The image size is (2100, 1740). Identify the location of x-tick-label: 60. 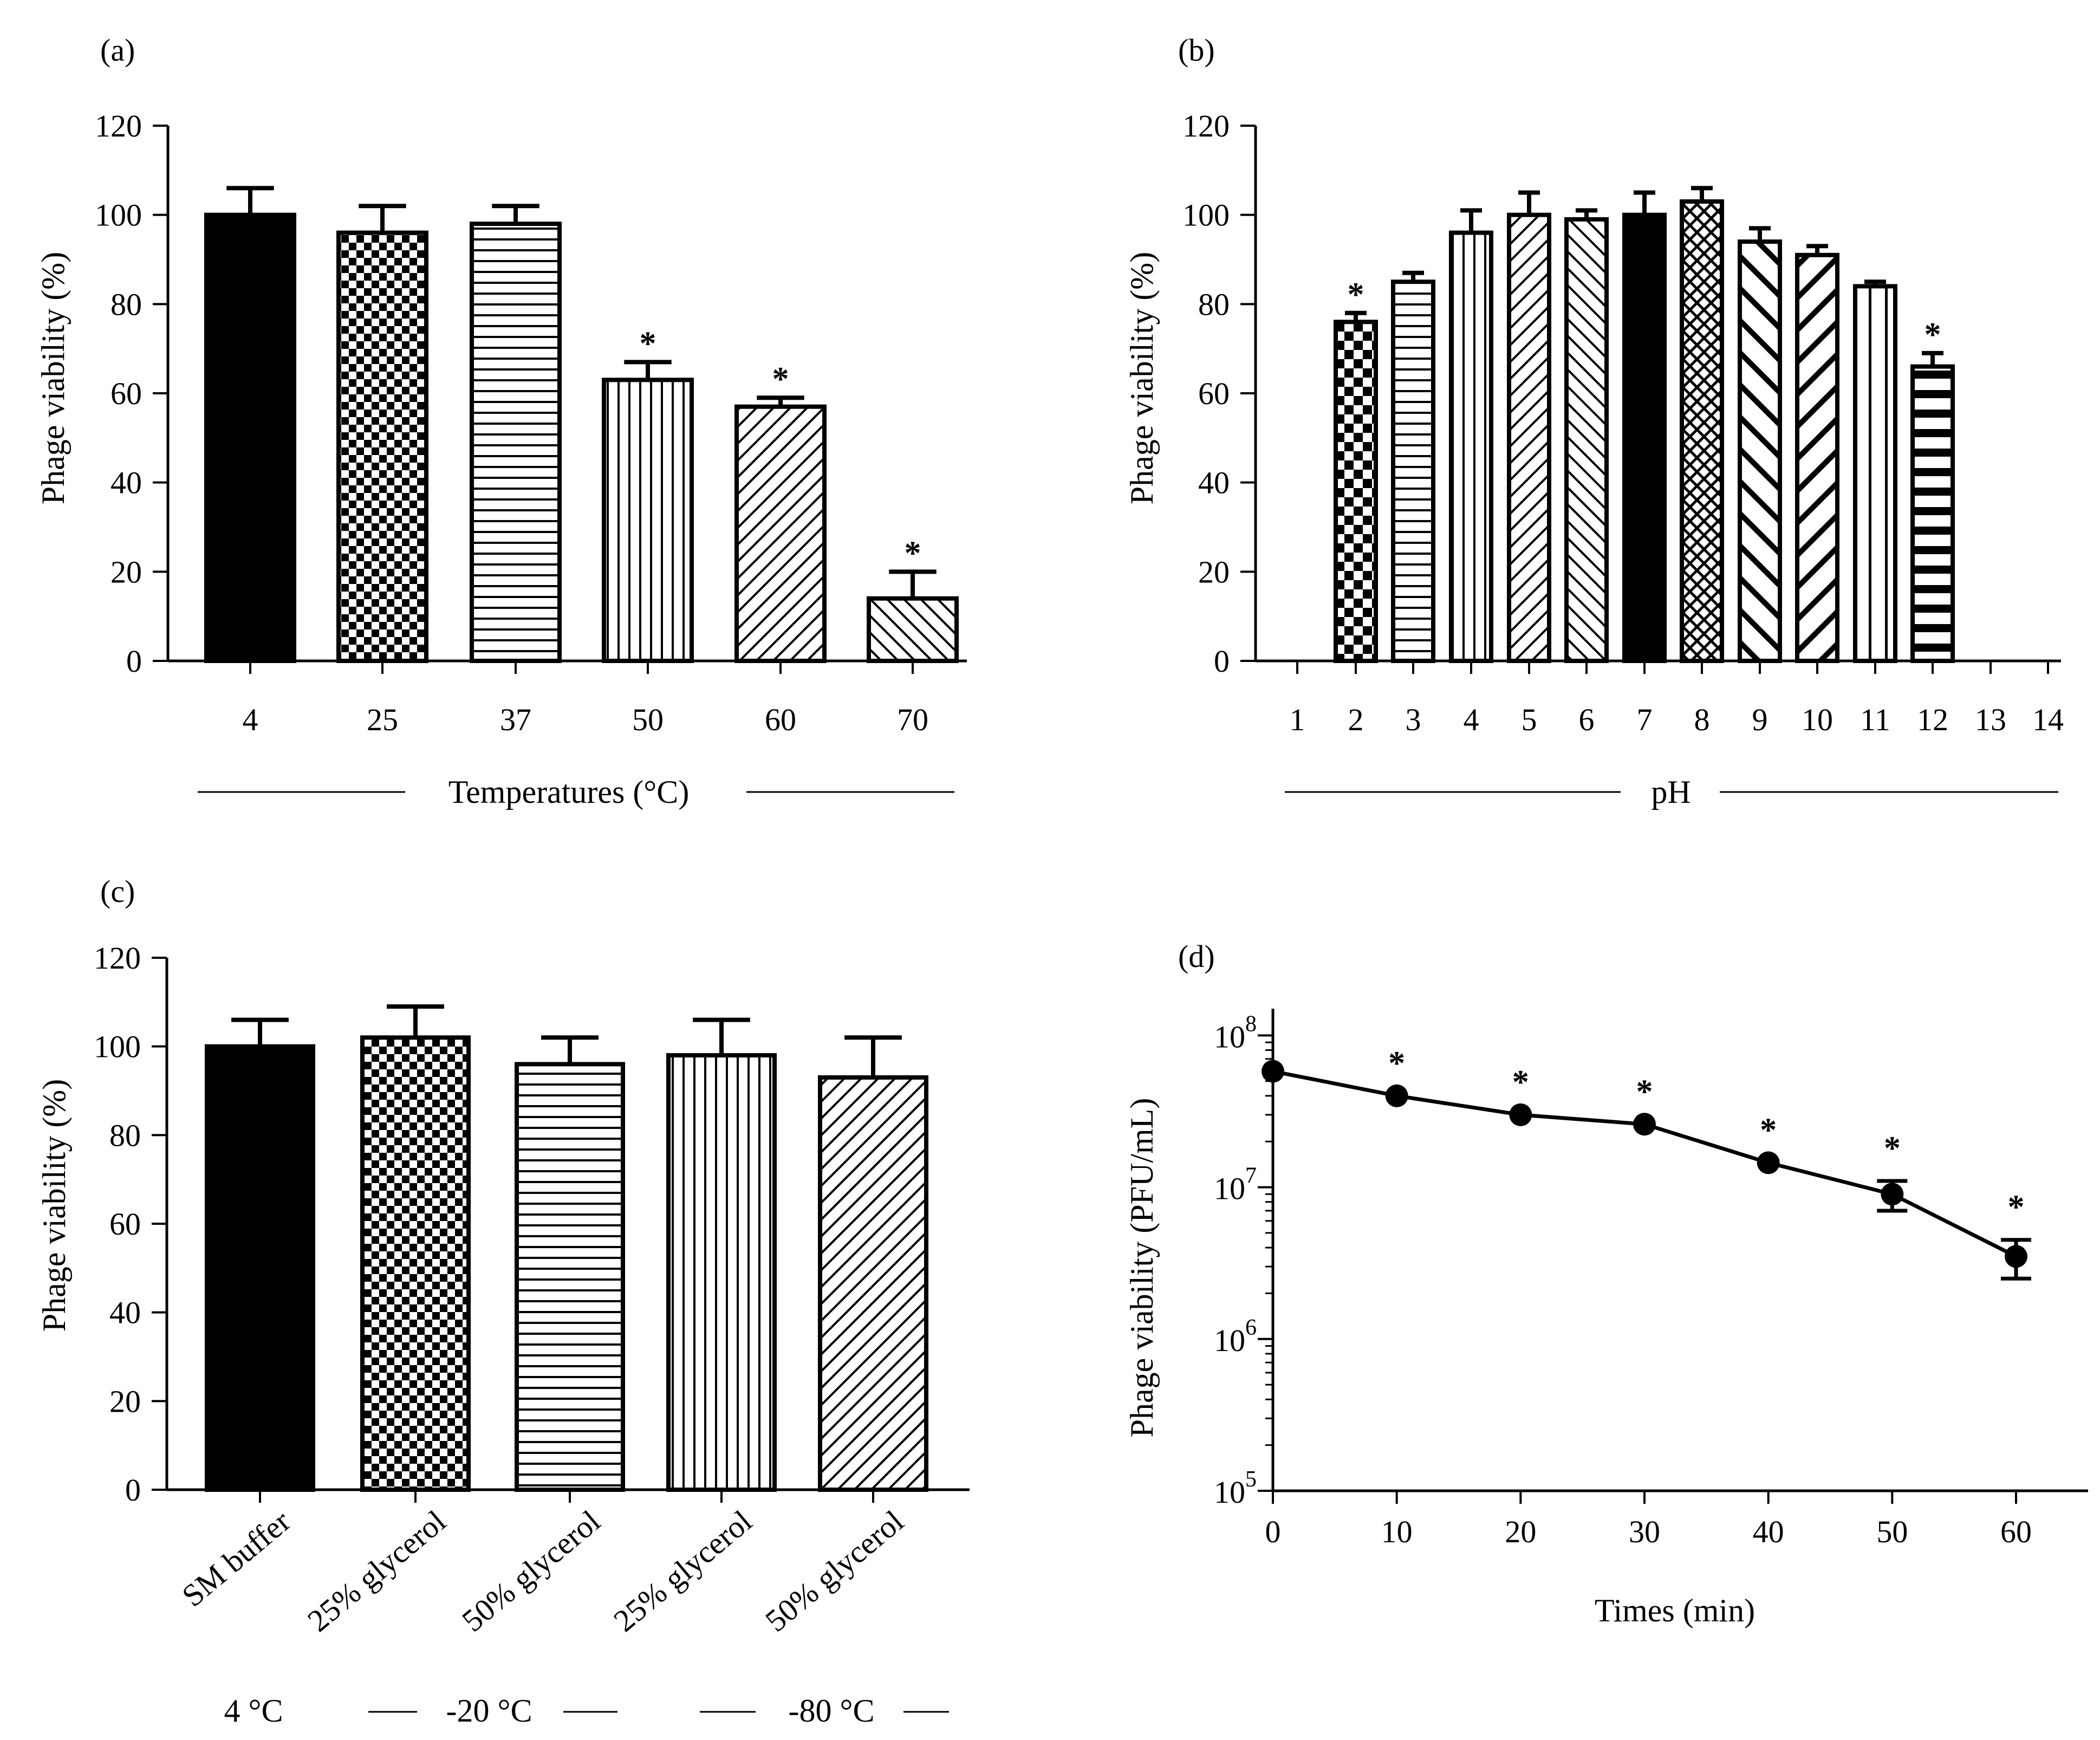
(780, 719).